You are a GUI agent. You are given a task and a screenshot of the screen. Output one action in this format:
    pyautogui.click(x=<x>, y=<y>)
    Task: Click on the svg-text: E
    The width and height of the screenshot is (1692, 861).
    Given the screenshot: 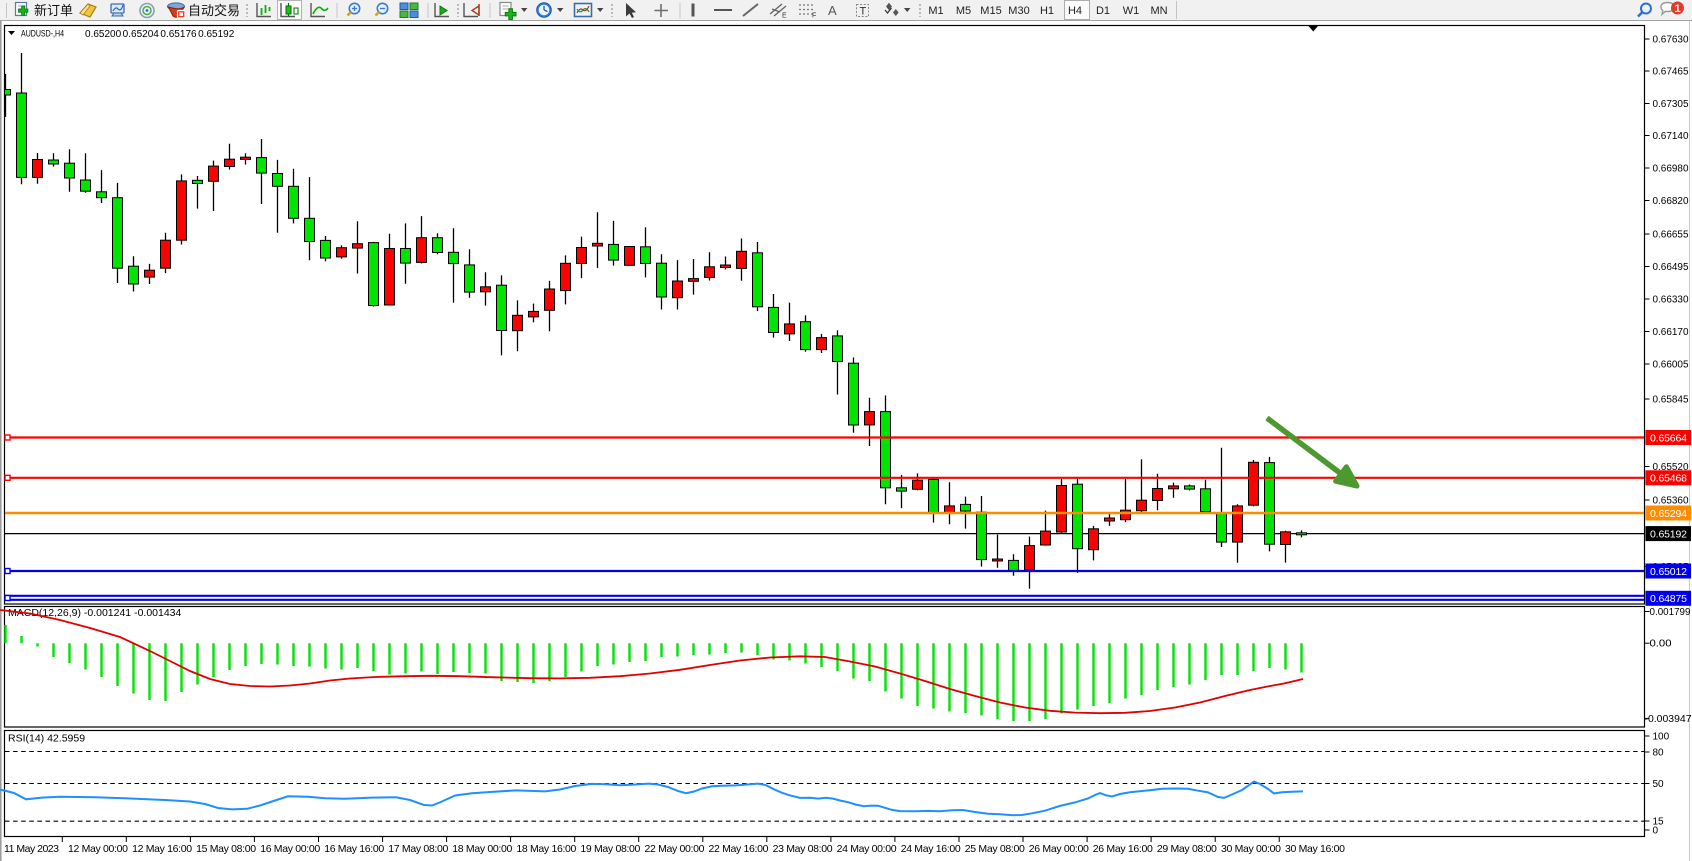 What is the action you would take?
    pyautogui.click(x=784, y=16)
    